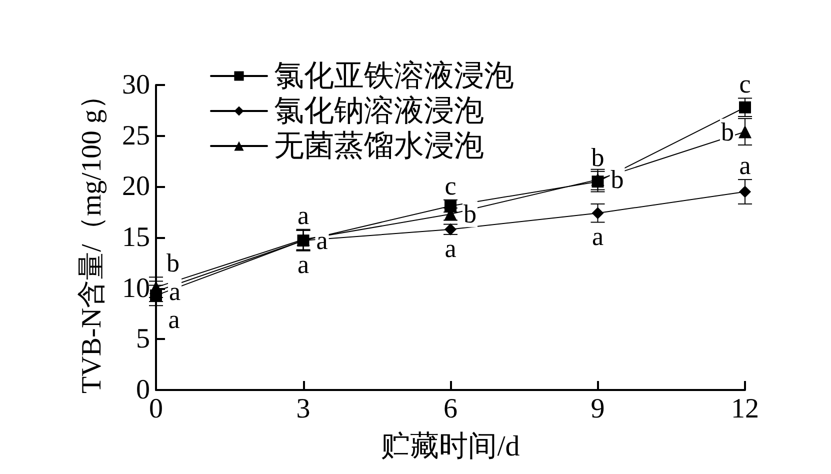  I want to click on y-tick-label: 30, so click(136, 85).